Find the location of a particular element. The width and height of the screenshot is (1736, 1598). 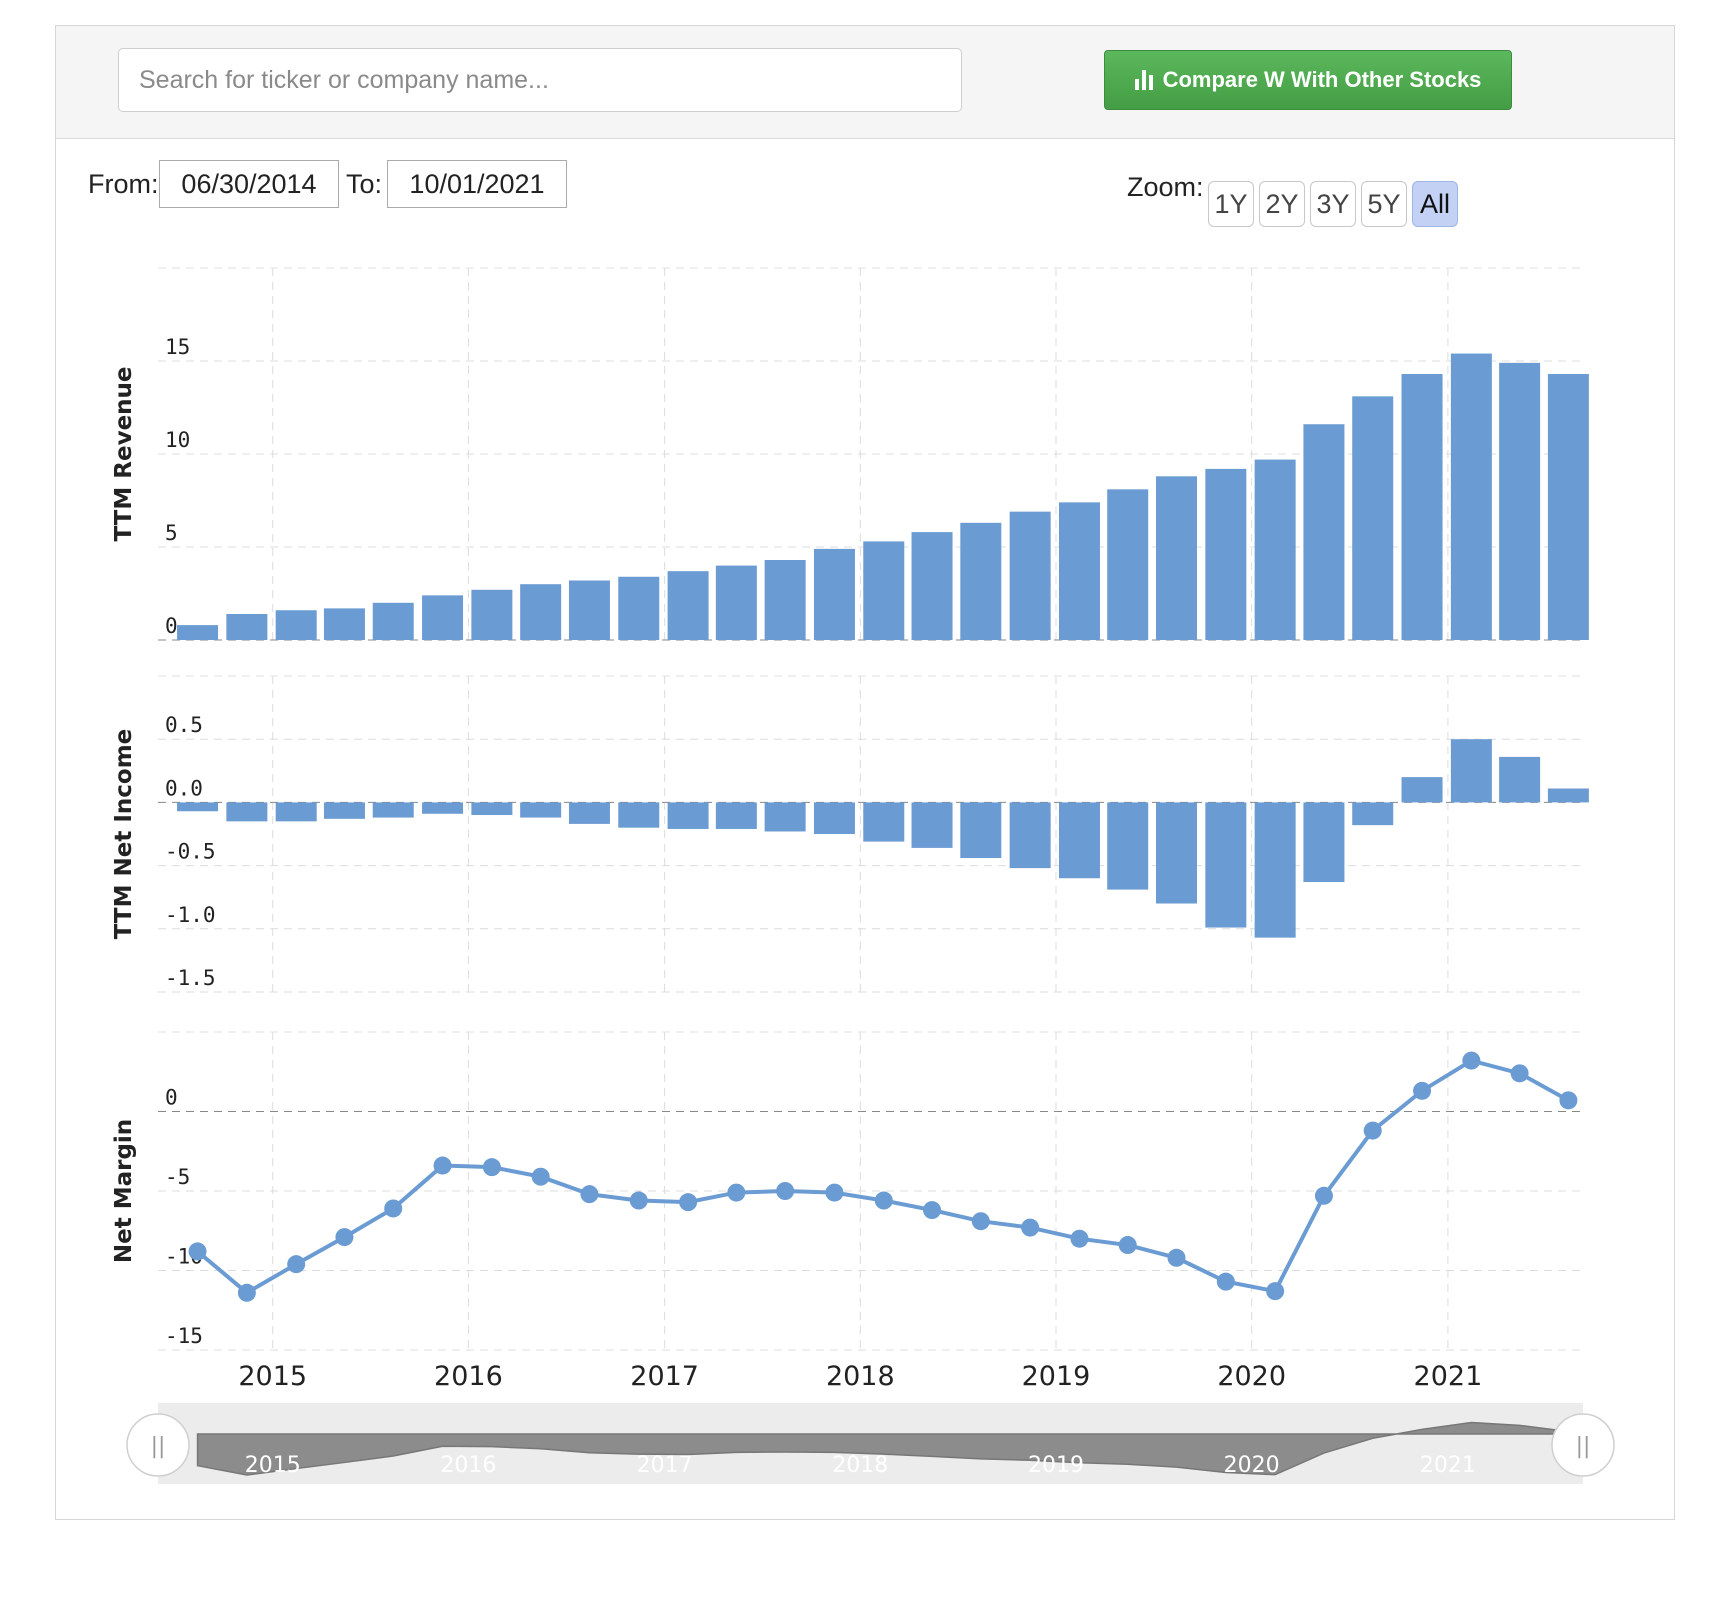

y-tick-label: -0.5 is located at coordinates (190, 852).